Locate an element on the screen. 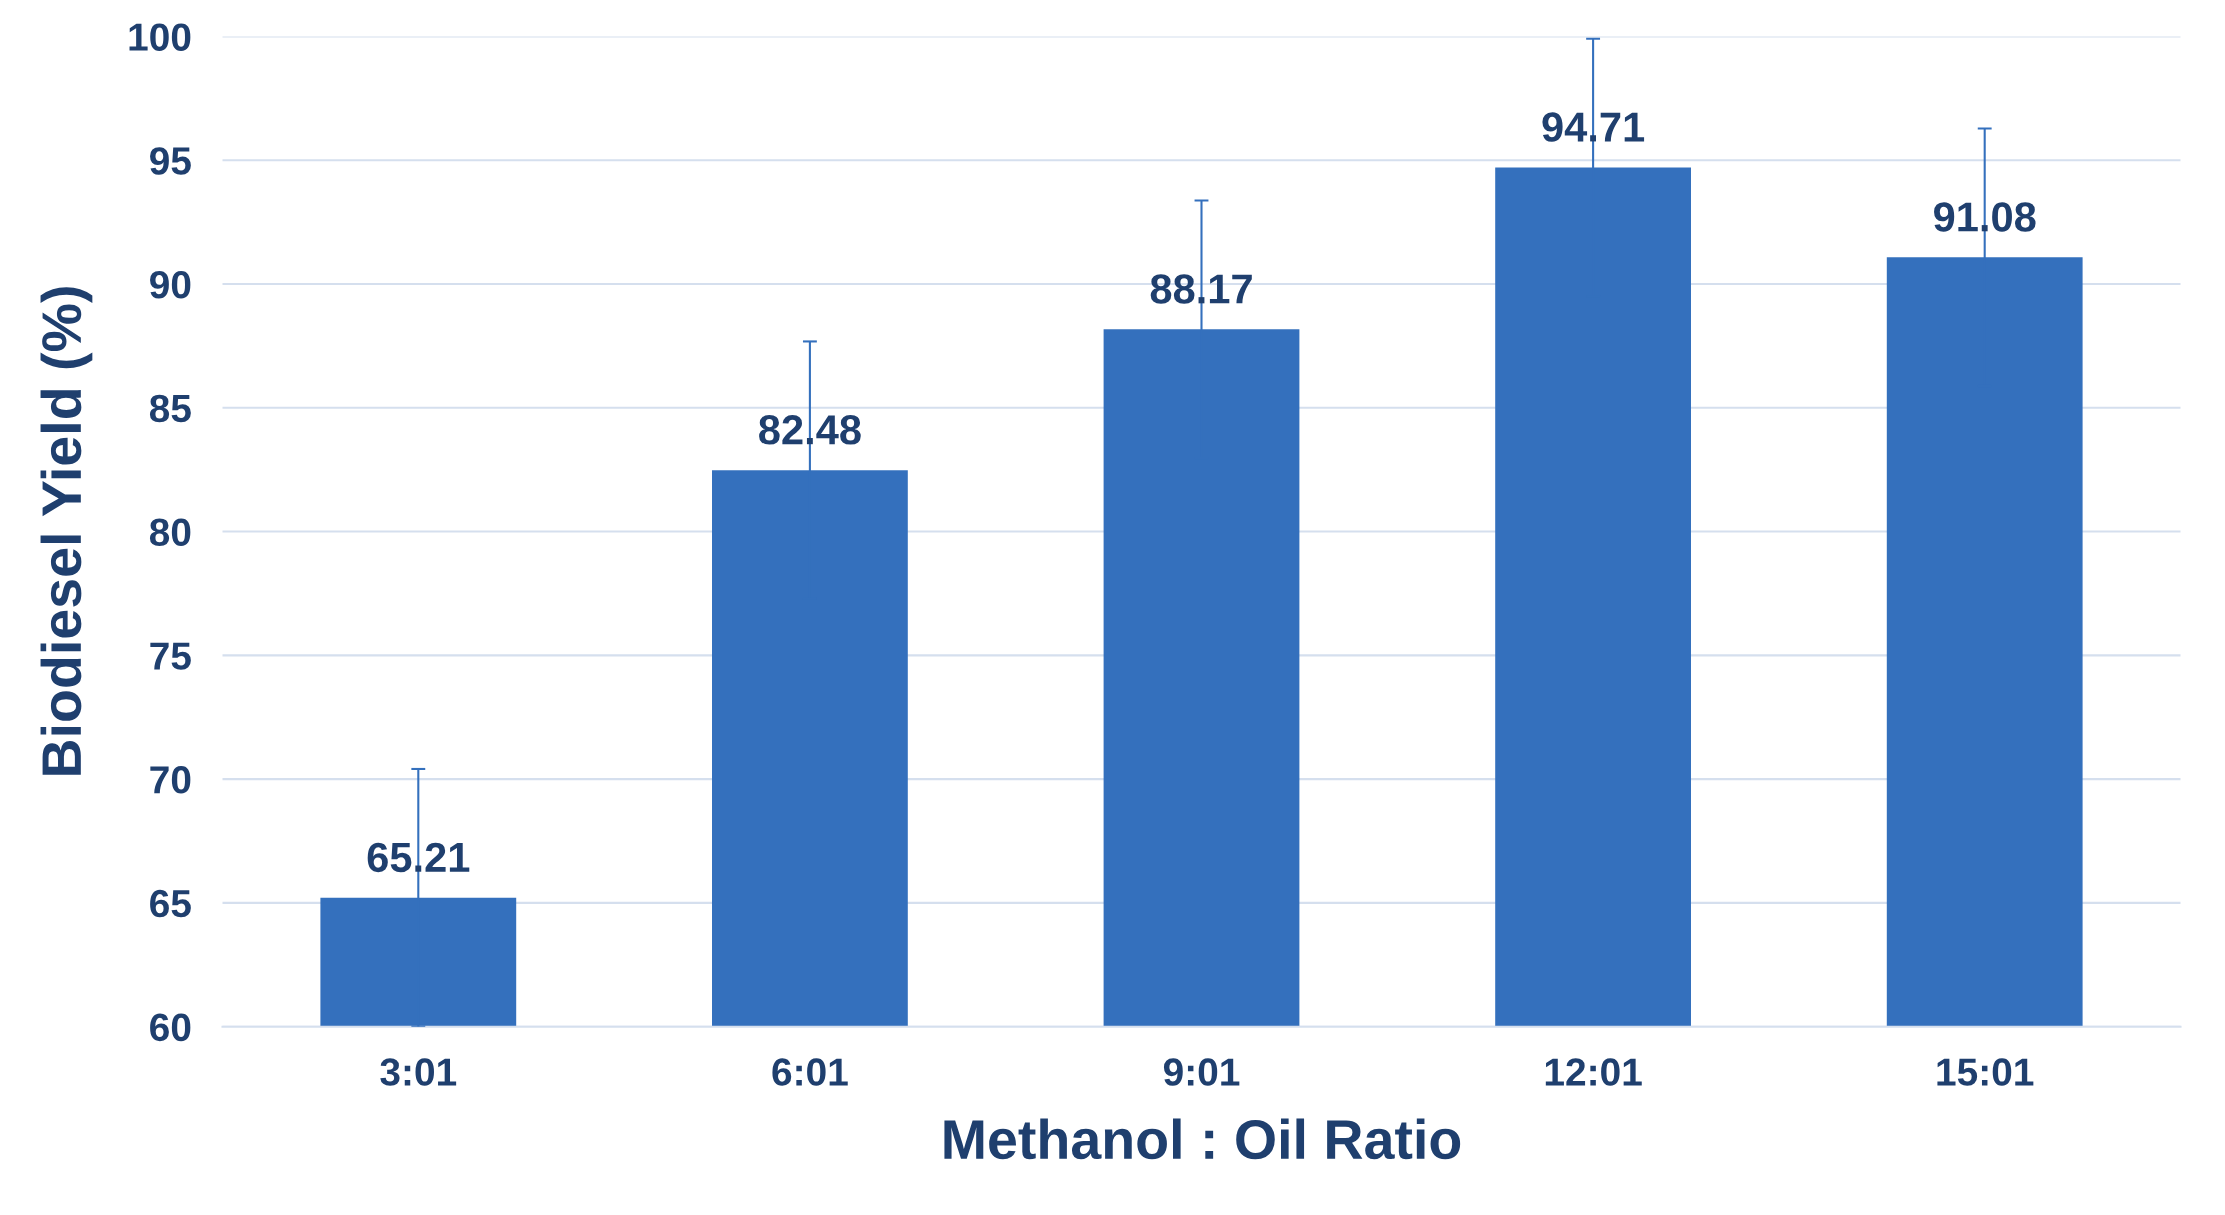 This screenshot has height=1215, width=2225. y-tick-label: 65 is located at coordinates (170, 903).